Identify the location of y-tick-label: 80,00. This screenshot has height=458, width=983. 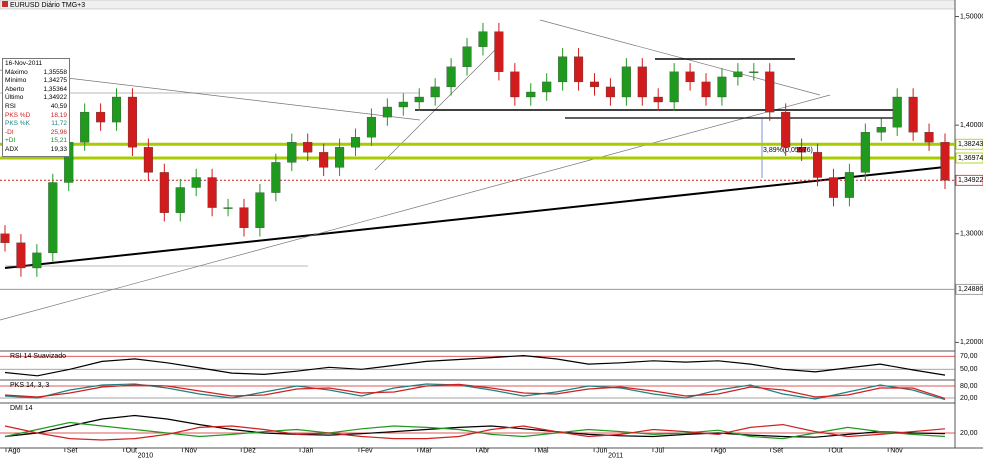
(969, 386).